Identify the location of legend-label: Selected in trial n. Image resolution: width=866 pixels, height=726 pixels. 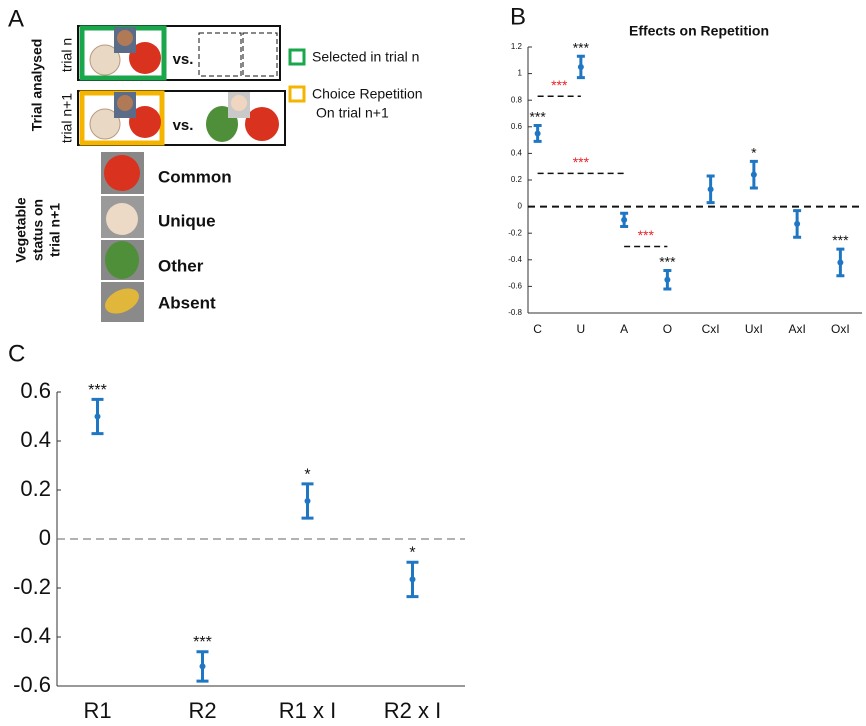
(365, 57).